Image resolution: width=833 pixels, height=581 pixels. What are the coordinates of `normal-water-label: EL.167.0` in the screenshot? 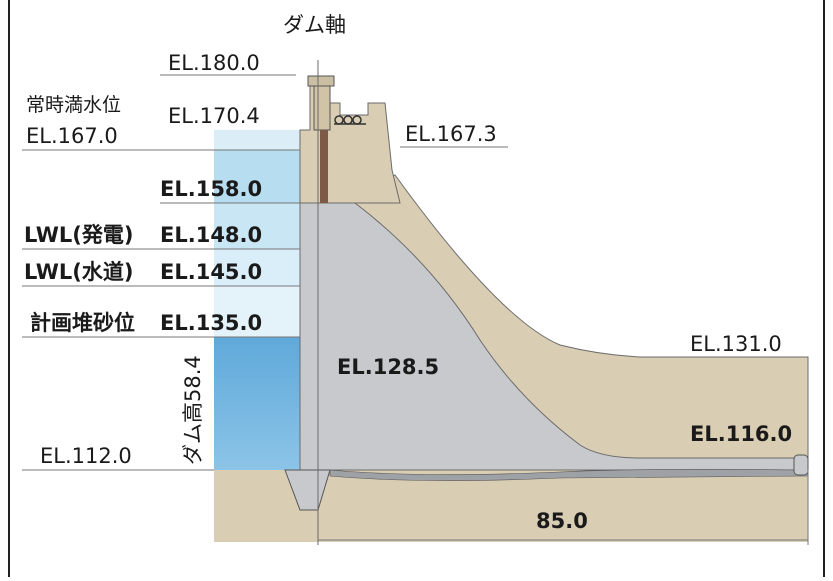 It's located at (72, 136).